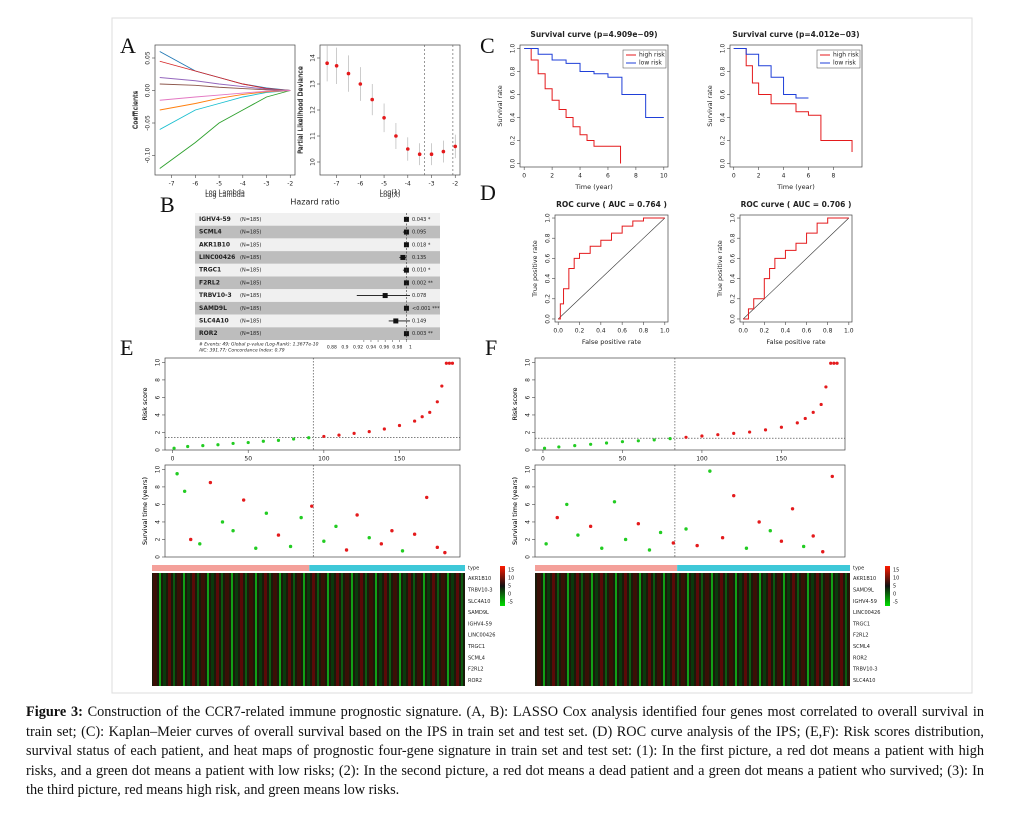 The height and width of the screenshot is (820, 1012). What do you see at coordinates (455, 184) in the screenshot?
I see `x-tick-label: -2` at bounding box center [455, 184].